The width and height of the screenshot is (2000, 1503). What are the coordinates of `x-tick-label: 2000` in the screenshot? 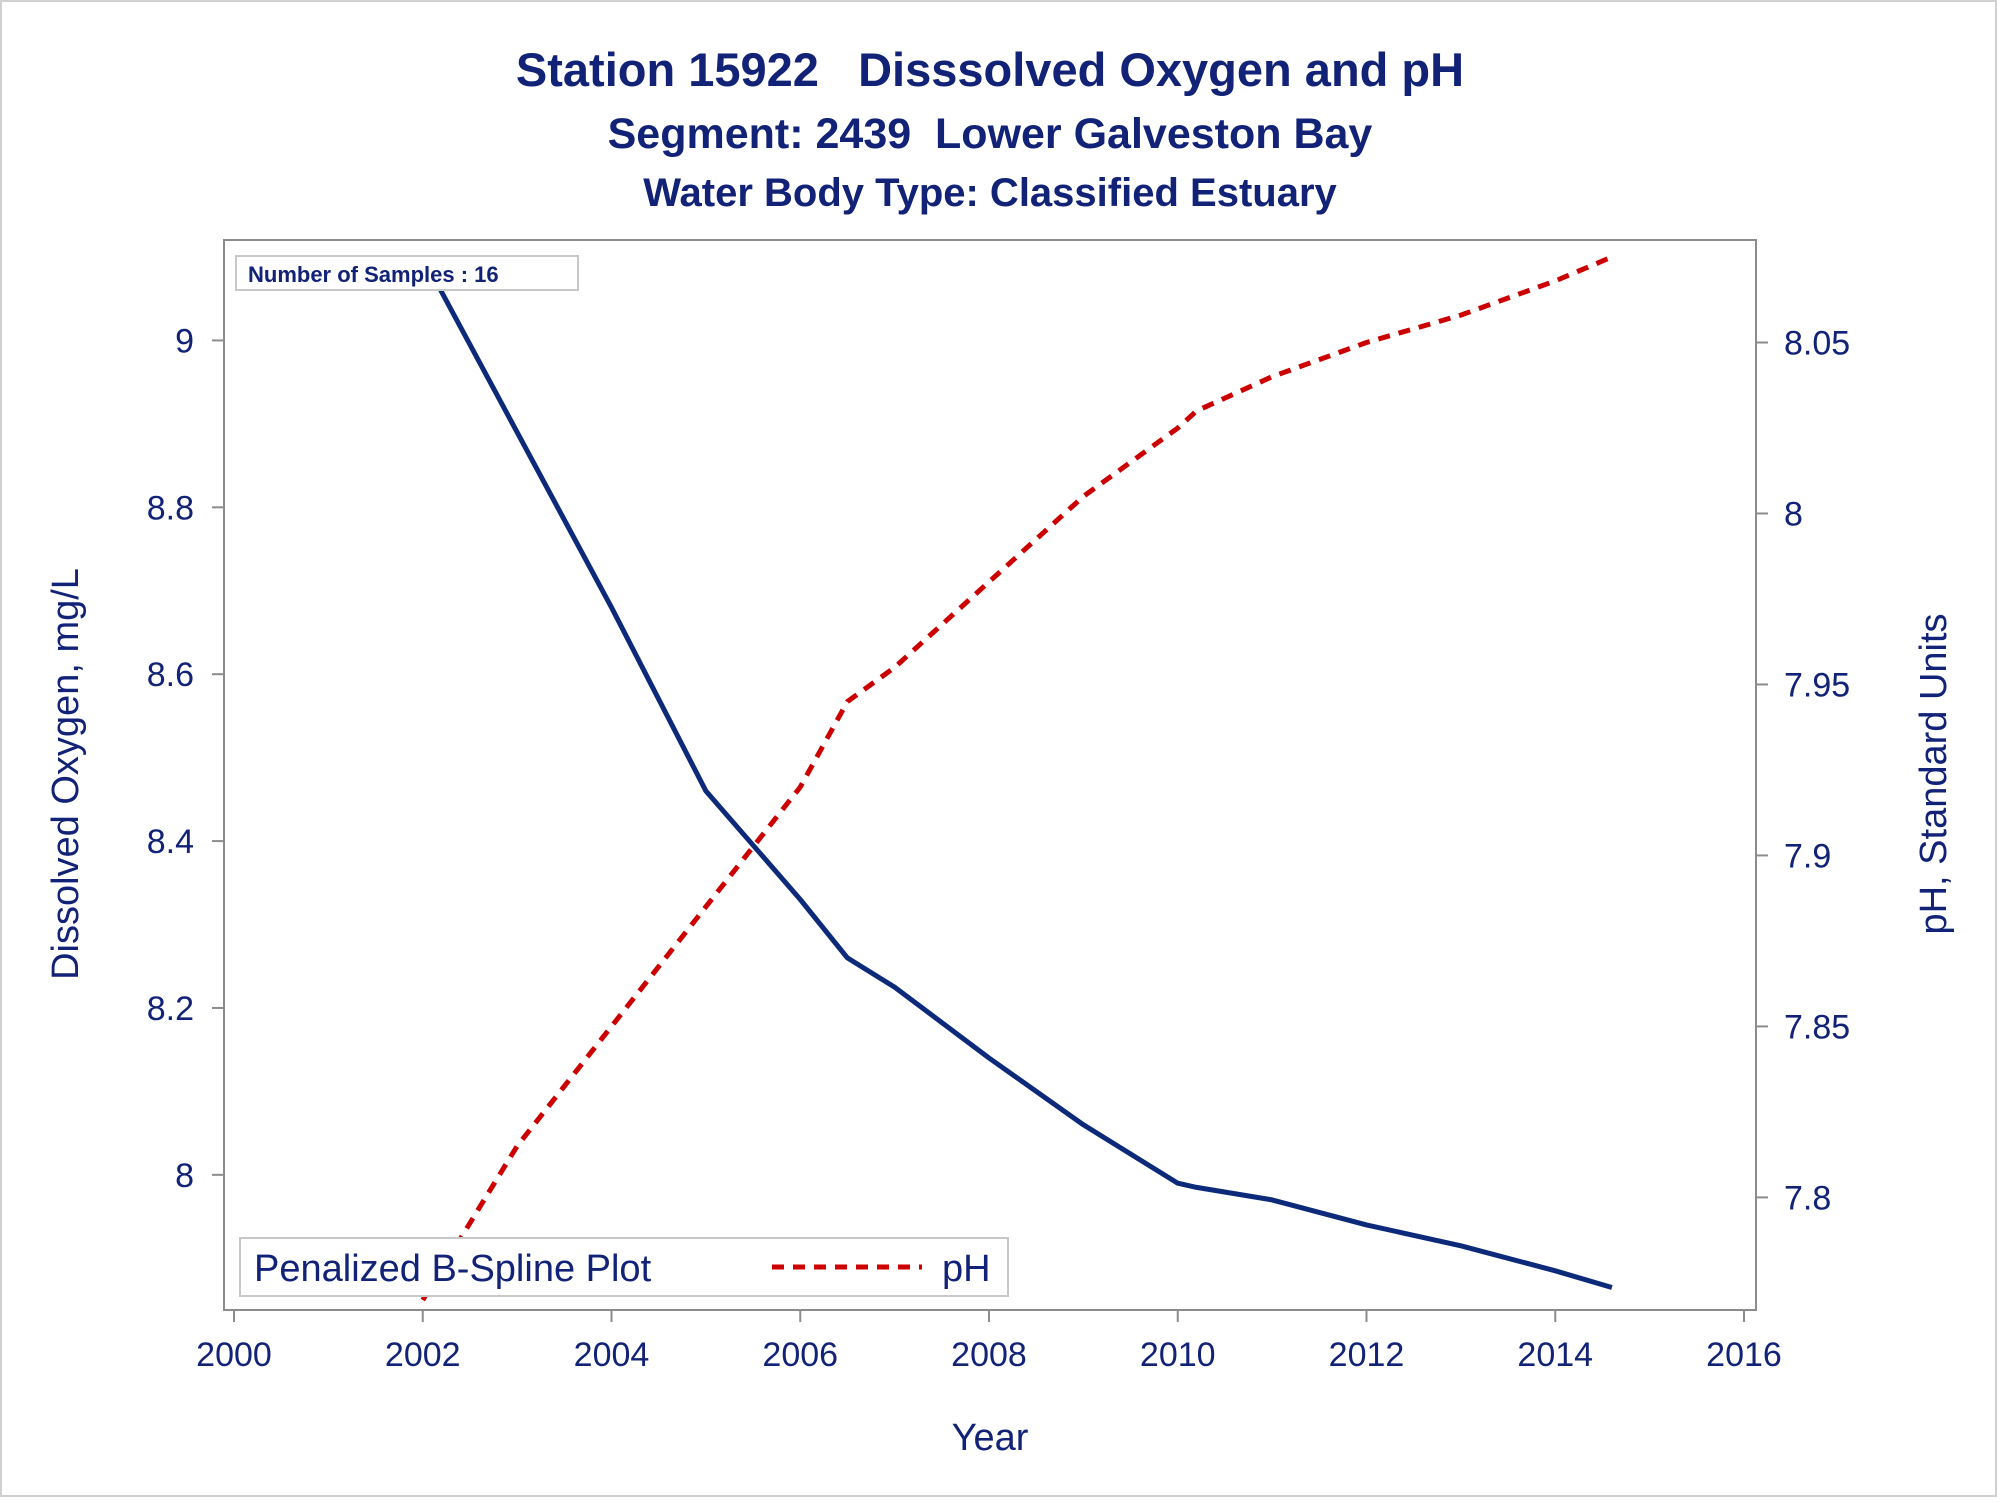 It's located at (234, 1355).